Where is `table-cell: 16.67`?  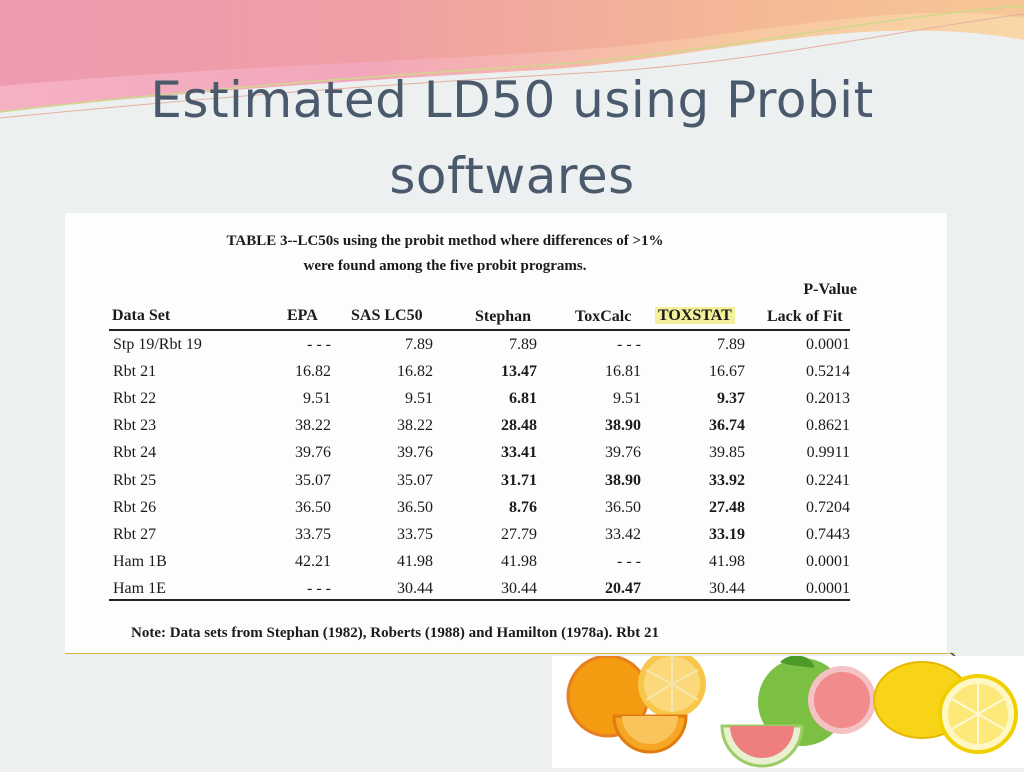 table-cell: 16.67 is located at coordinates (727, 372).